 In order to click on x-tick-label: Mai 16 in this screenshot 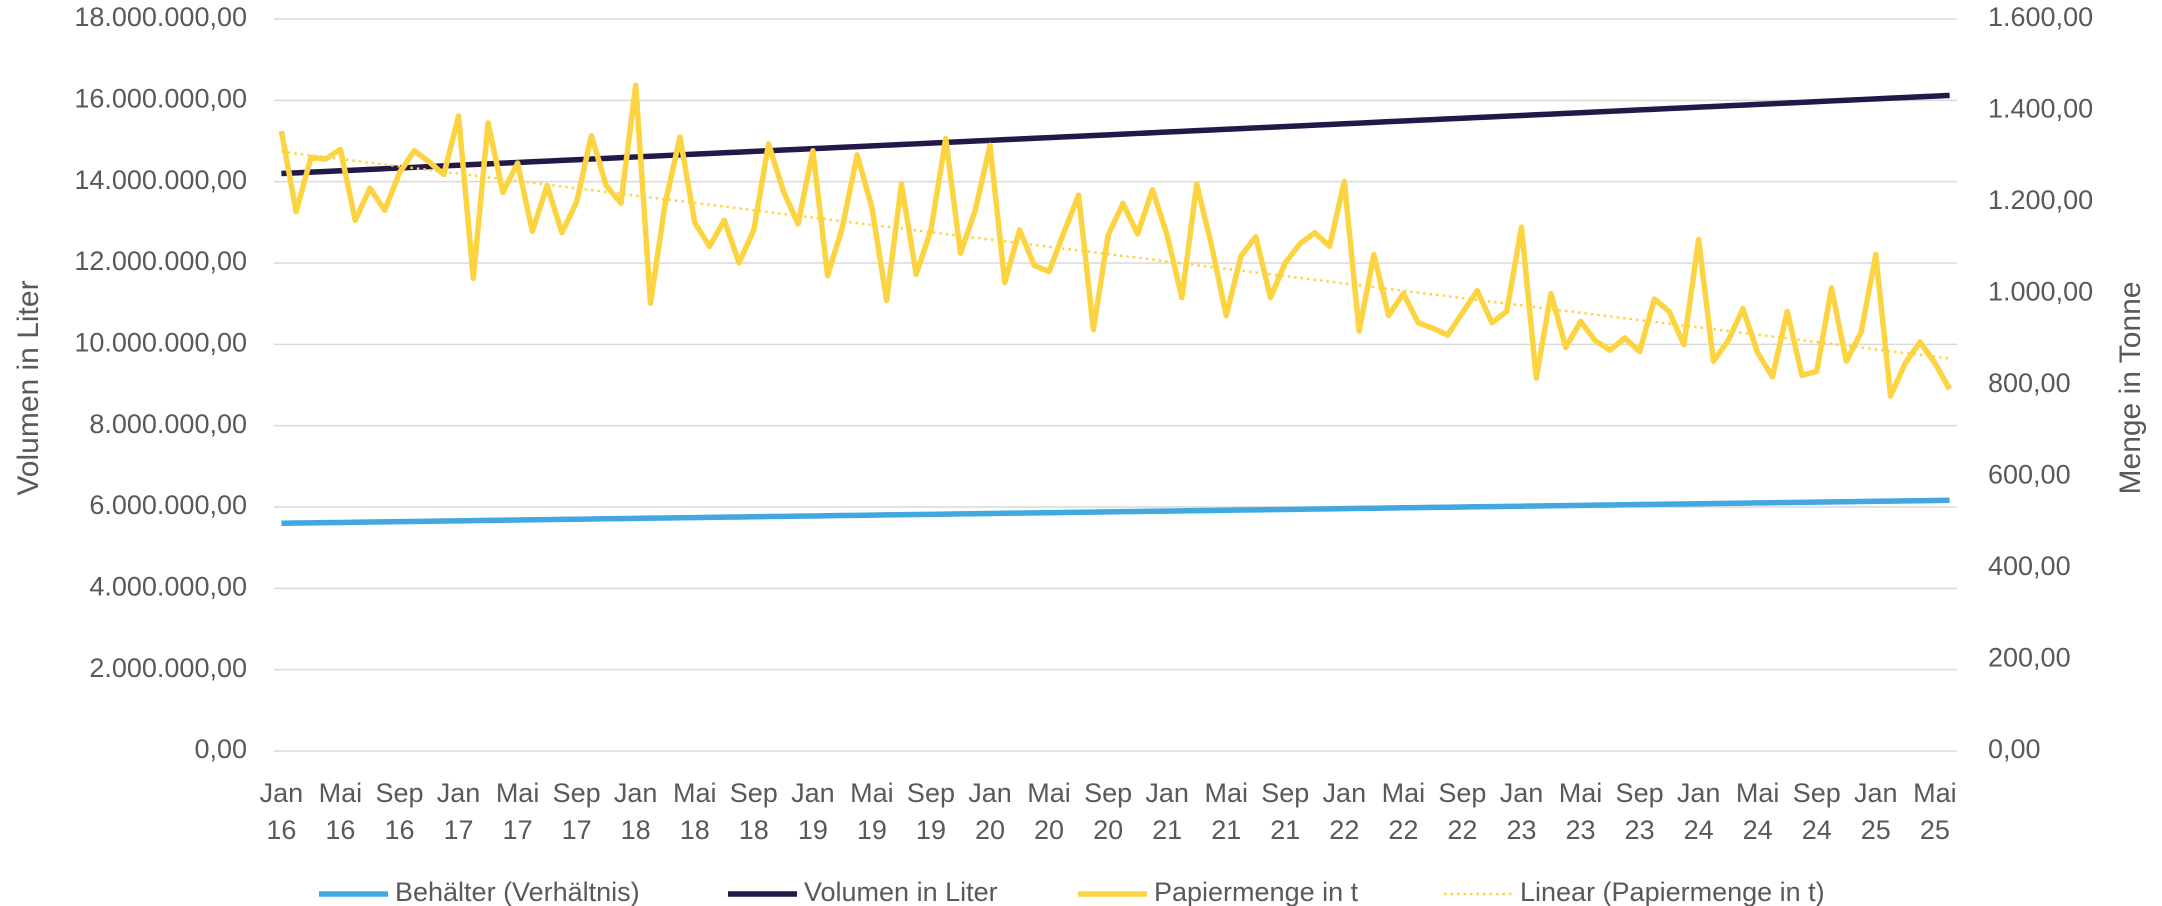, I will do `click(340, 811)`.